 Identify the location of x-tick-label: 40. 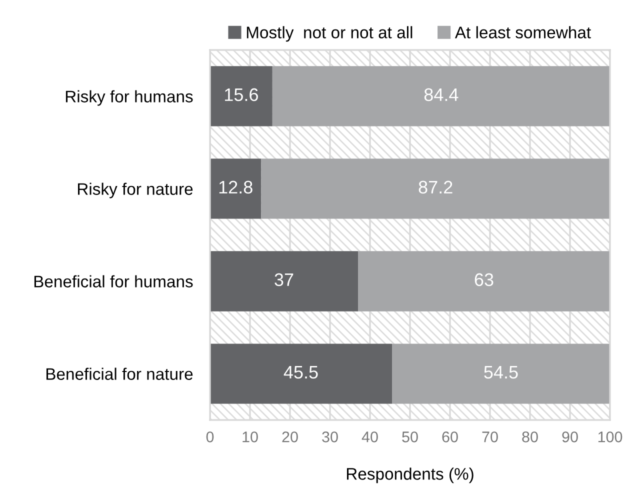
(370, 437).